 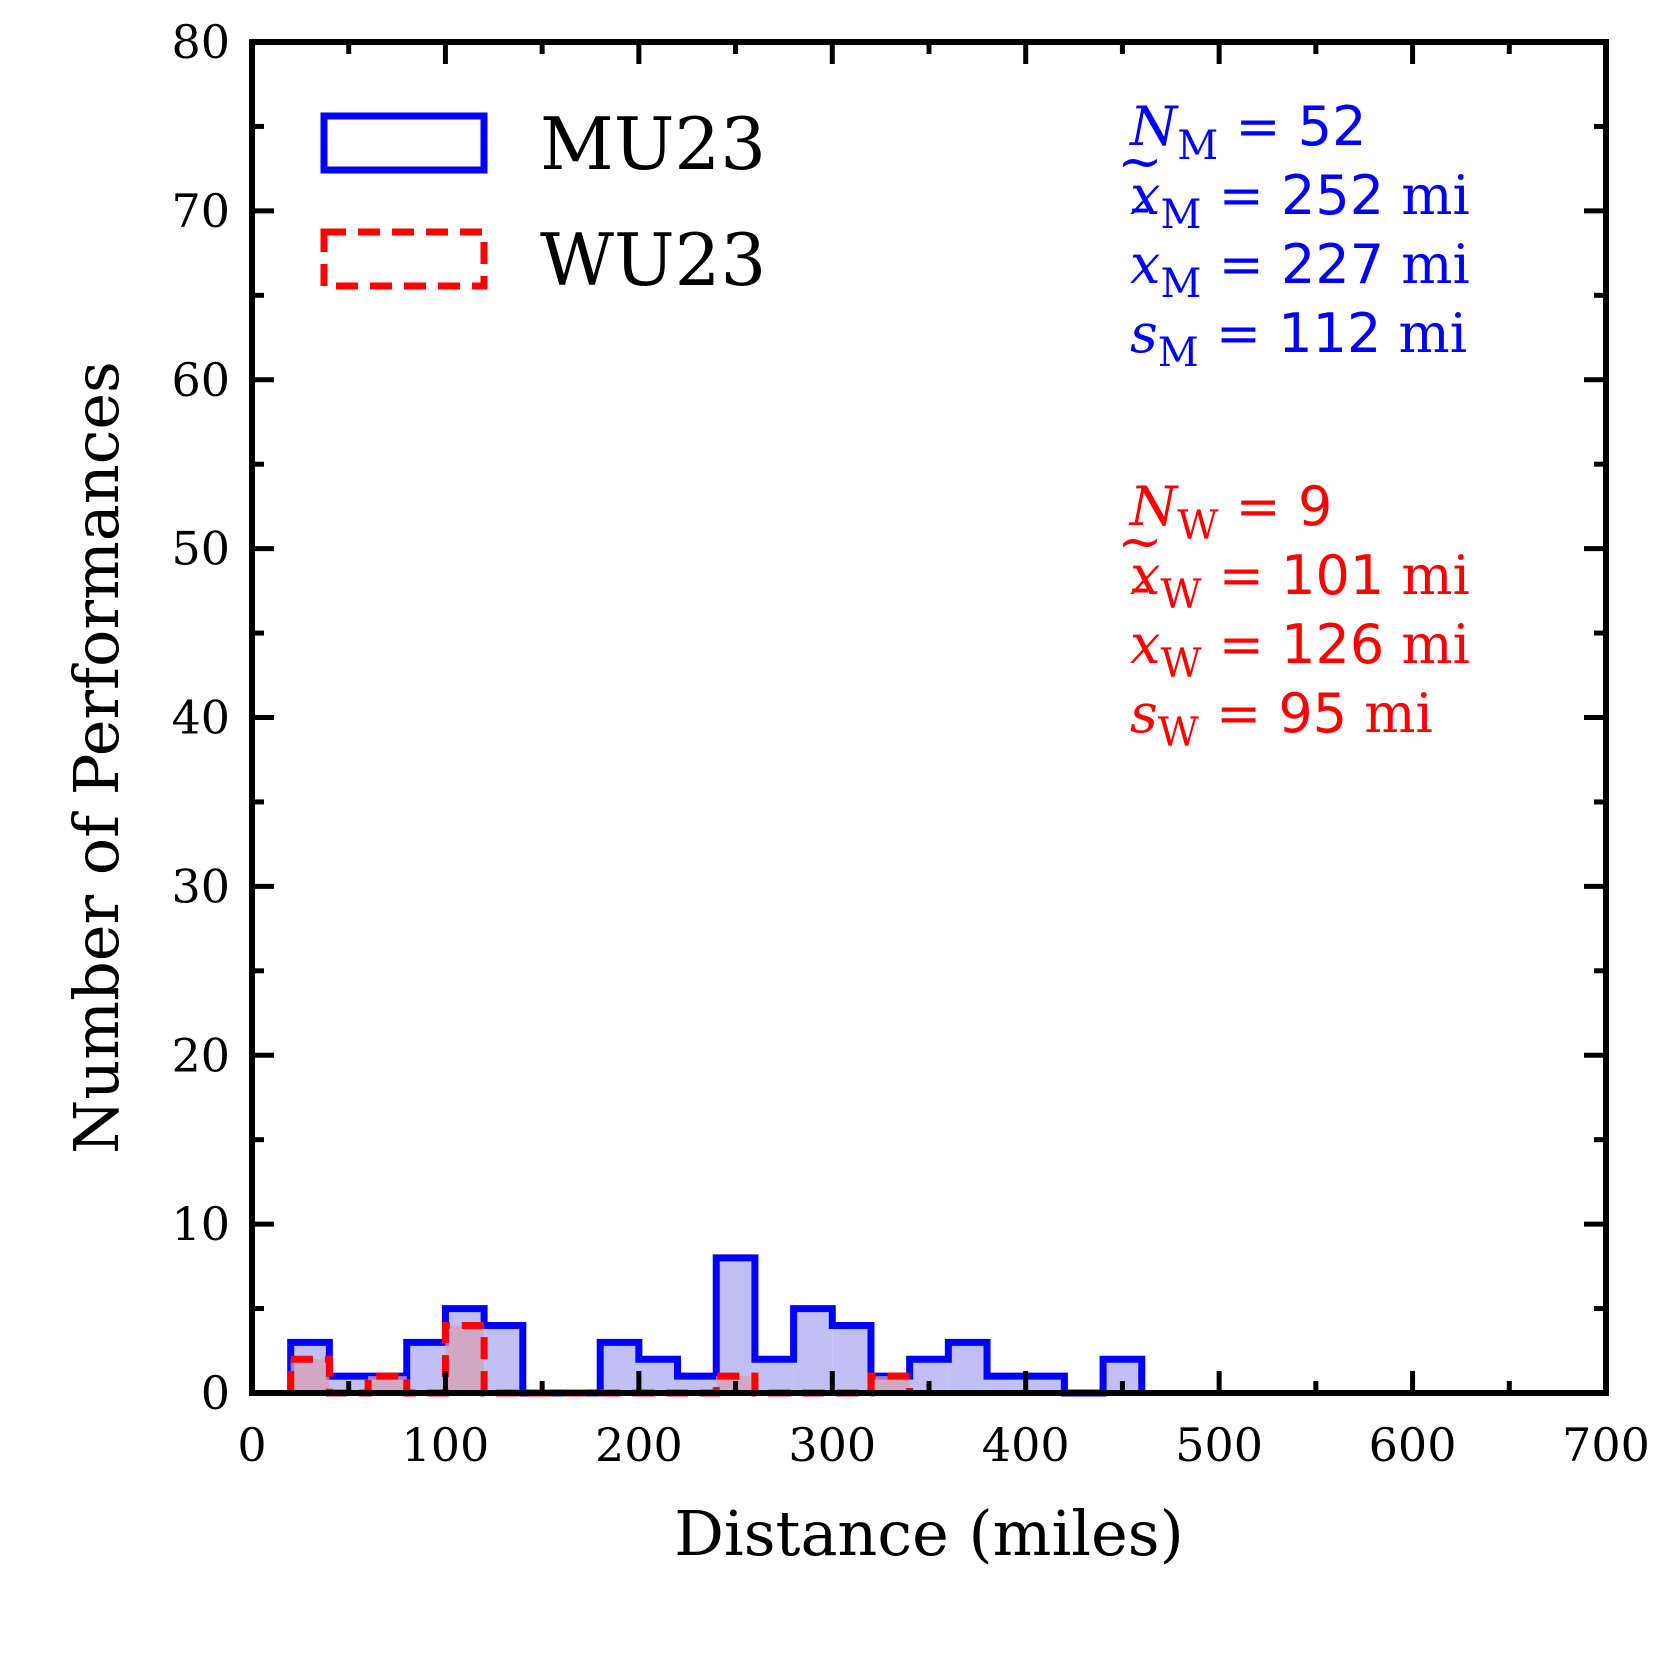 I want to click on stat-line-women: sW = 95 mi, so click(x=1281, y=719).